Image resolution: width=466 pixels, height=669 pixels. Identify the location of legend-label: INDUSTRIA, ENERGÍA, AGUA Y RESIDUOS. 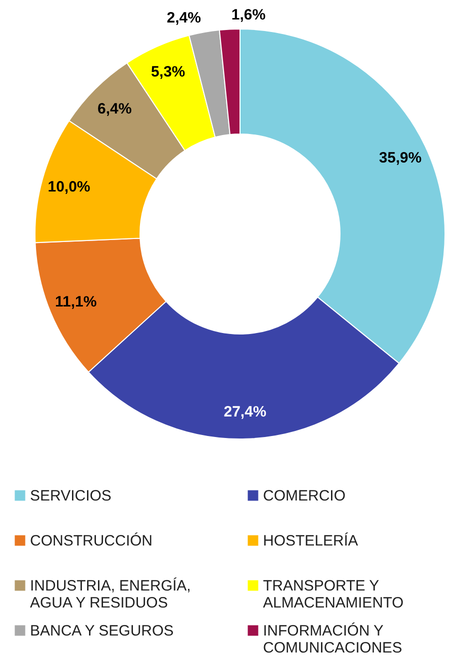
(110, 594).